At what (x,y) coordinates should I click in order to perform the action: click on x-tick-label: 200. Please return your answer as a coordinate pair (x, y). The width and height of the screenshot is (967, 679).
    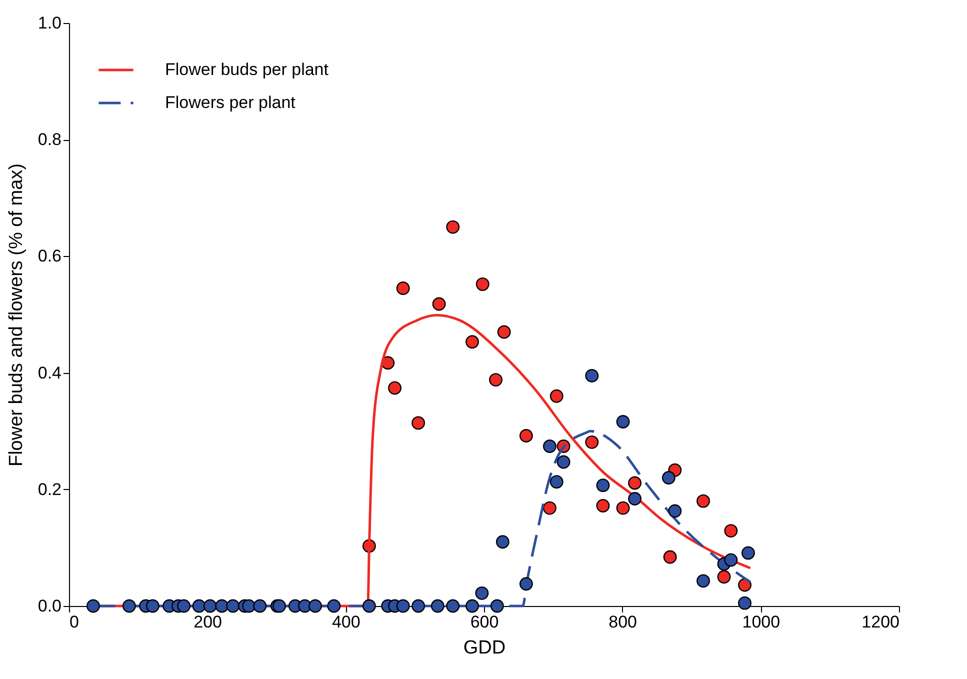
    Looking at the image, I should click on (208, 622).